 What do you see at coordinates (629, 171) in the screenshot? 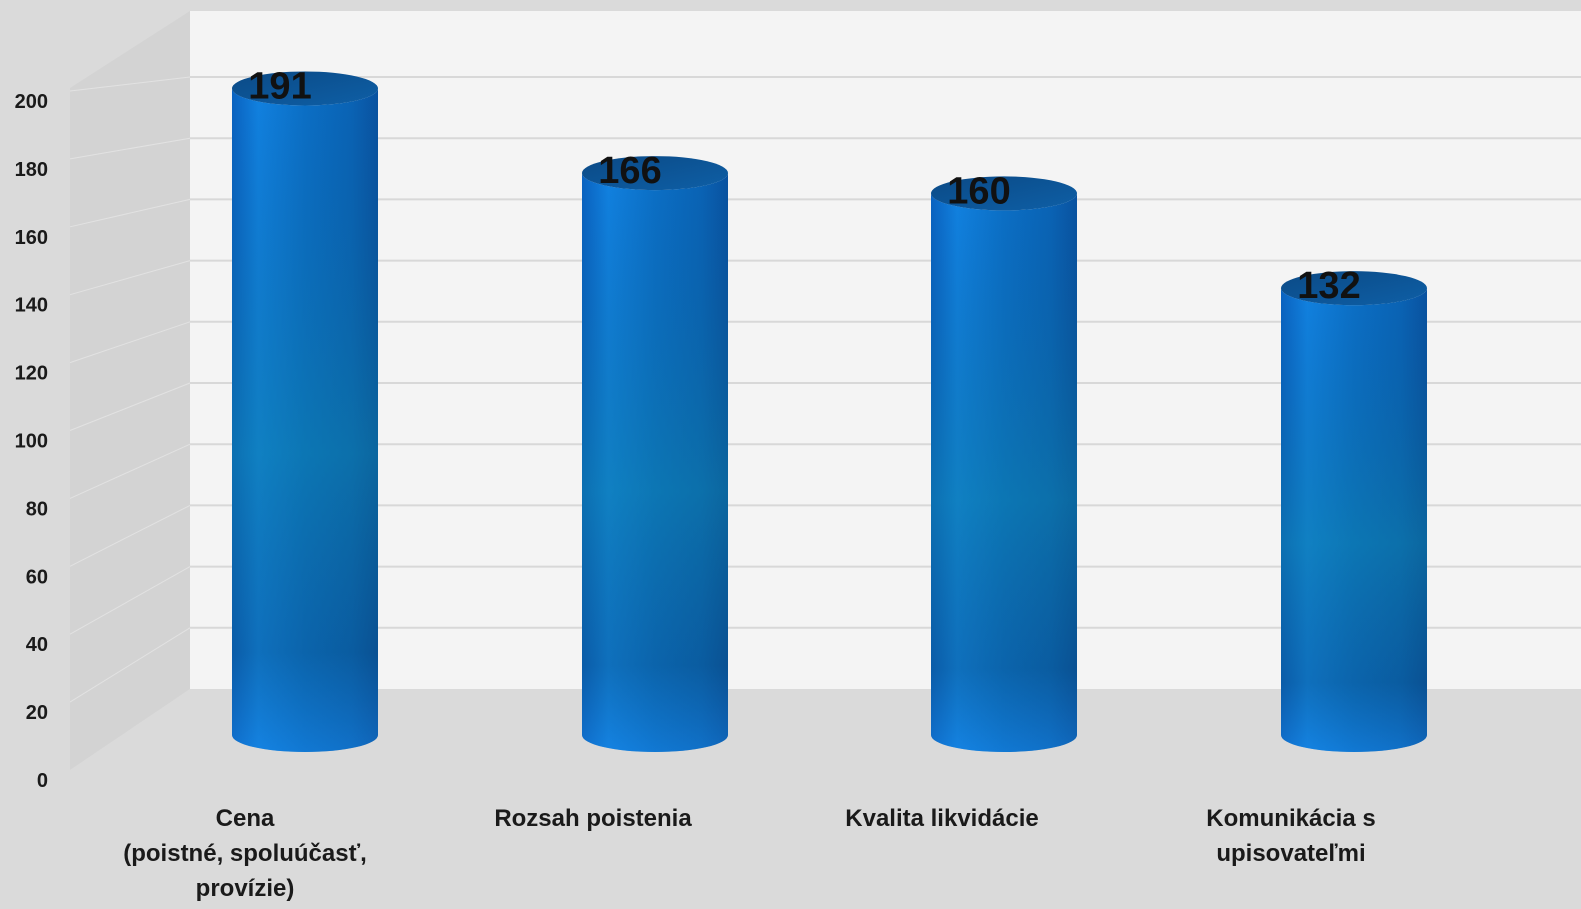
I see `data-label: 166` at bounding box center [629, 171].